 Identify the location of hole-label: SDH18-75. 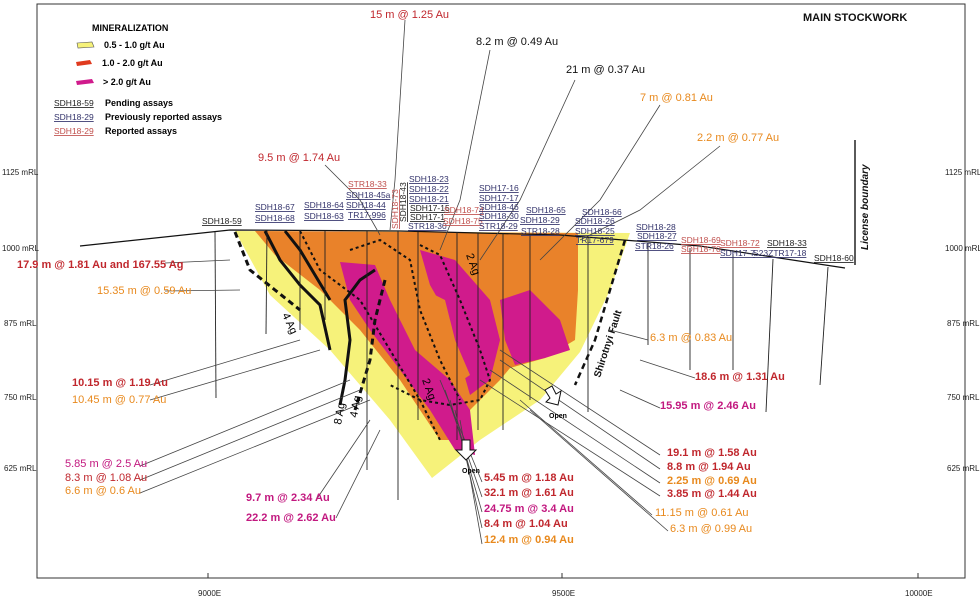
(463, 221).